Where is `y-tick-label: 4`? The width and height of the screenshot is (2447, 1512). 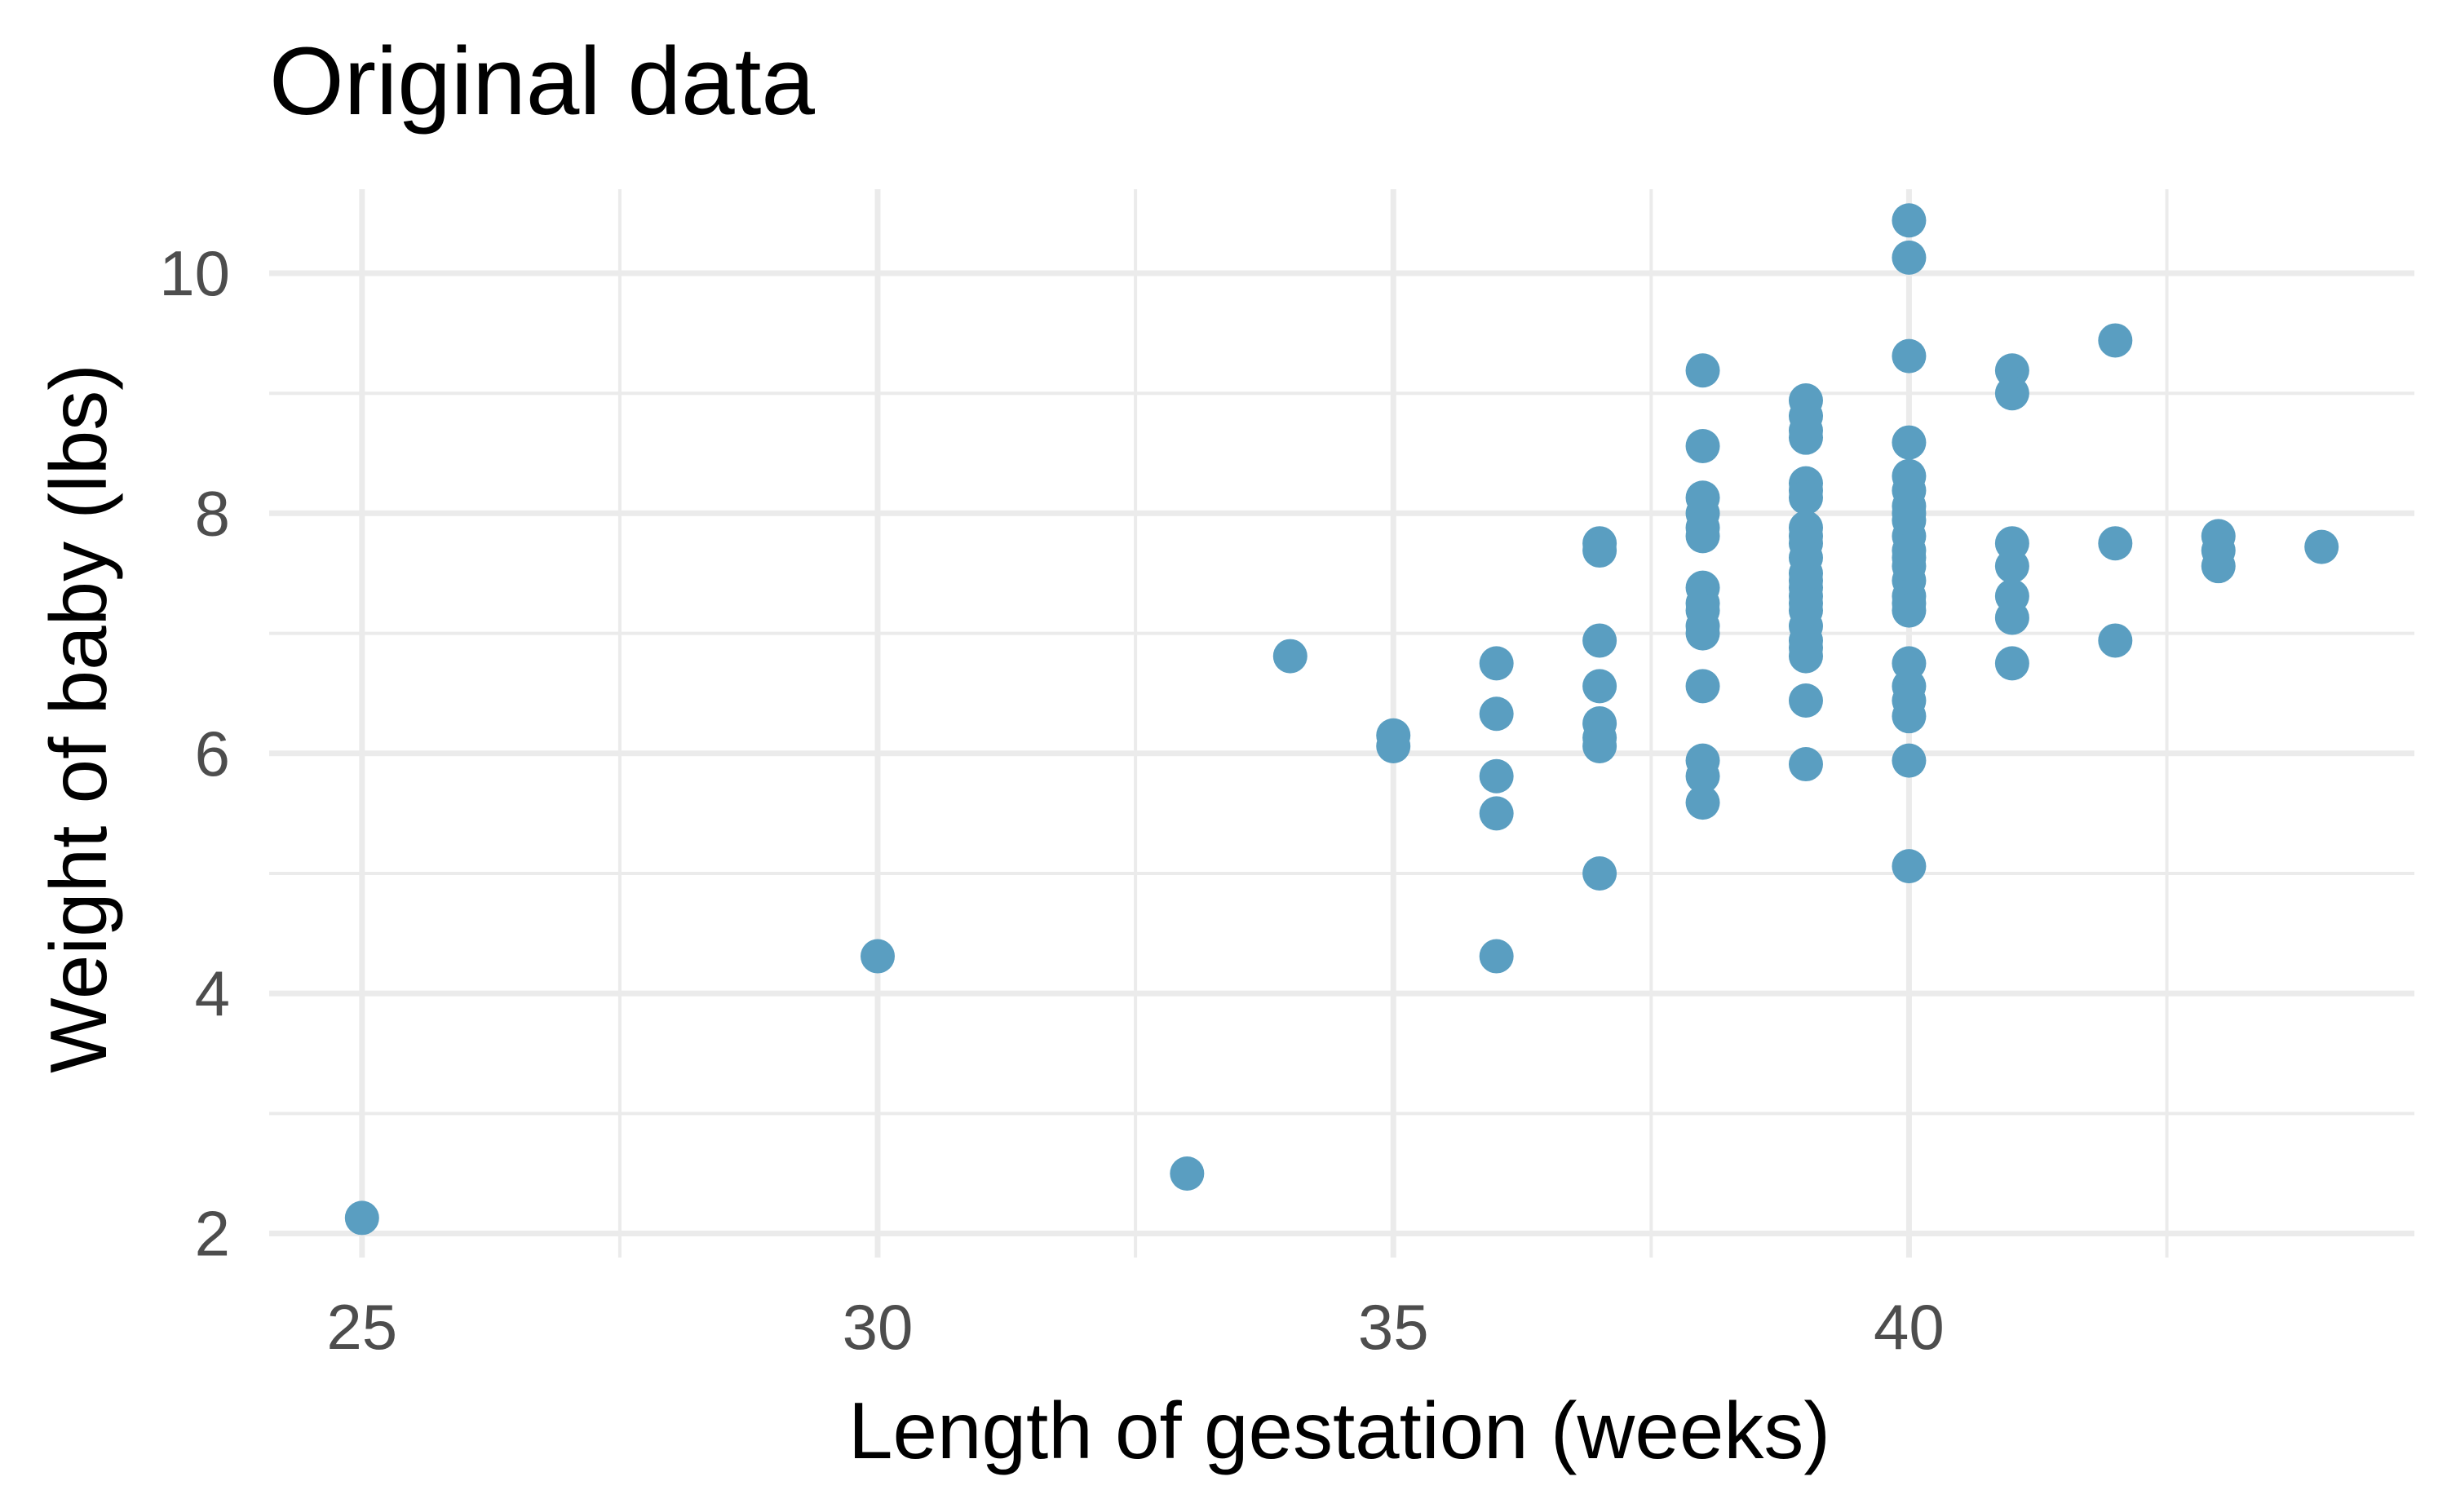
y-tick-label: 4 is located at coordinates (212, 993).